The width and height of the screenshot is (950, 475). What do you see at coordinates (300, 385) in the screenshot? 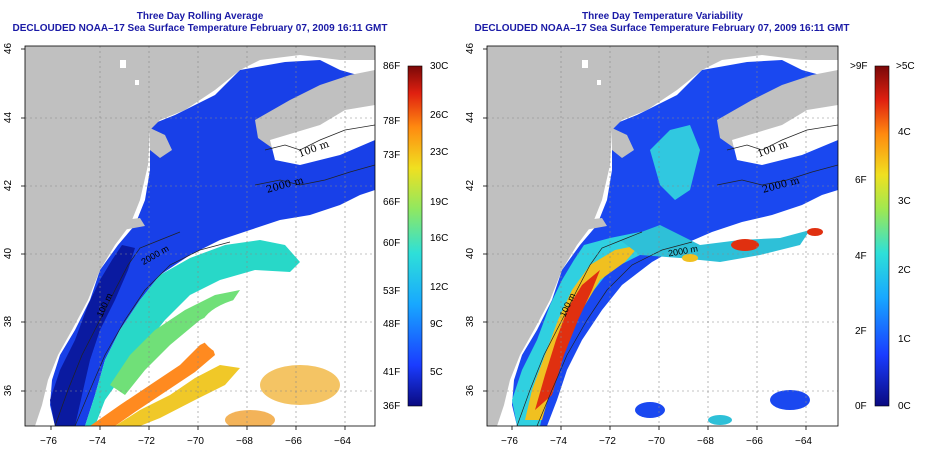
I see `left-warm-eddy` at bounding box center [300, 385].